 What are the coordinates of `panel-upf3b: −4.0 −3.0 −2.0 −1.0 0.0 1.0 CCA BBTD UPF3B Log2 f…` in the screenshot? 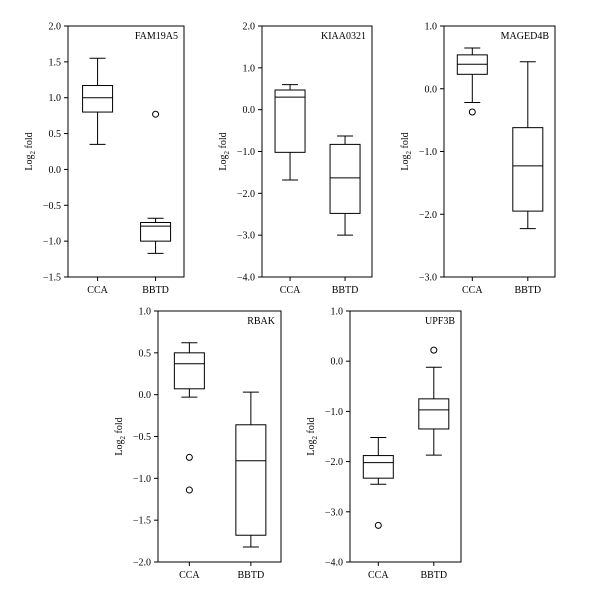 It's located at (384, 444).